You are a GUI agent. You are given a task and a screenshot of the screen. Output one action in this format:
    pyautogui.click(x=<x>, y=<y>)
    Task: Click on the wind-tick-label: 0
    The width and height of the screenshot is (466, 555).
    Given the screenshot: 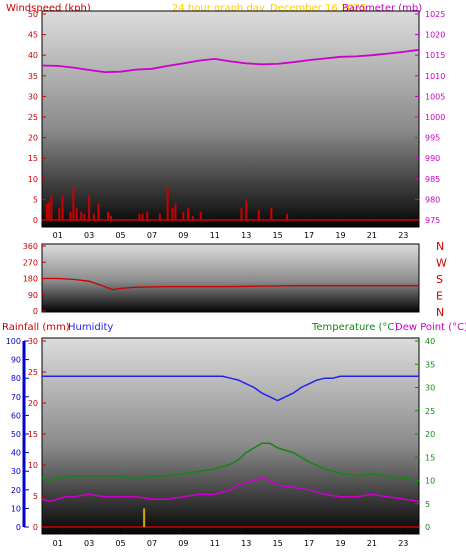 What is the action you would take?
    pyautogui.click(x=35, y=220)
    